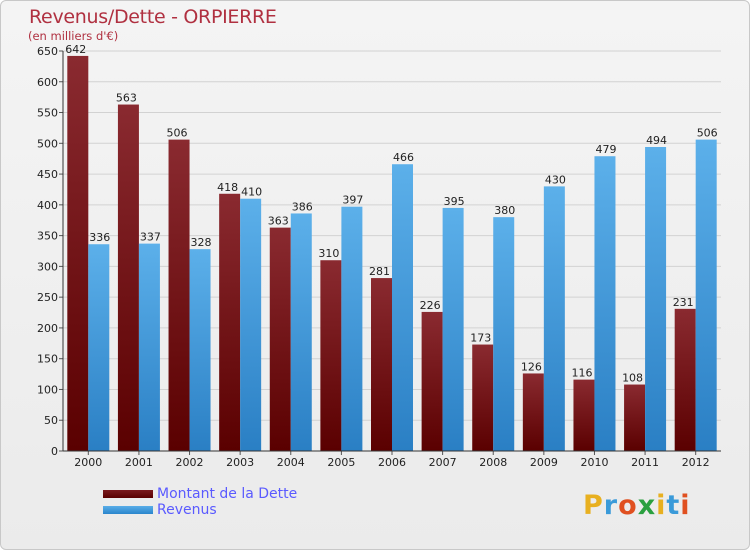  I want to click on y-tick-label: 650, so click(47, 51).